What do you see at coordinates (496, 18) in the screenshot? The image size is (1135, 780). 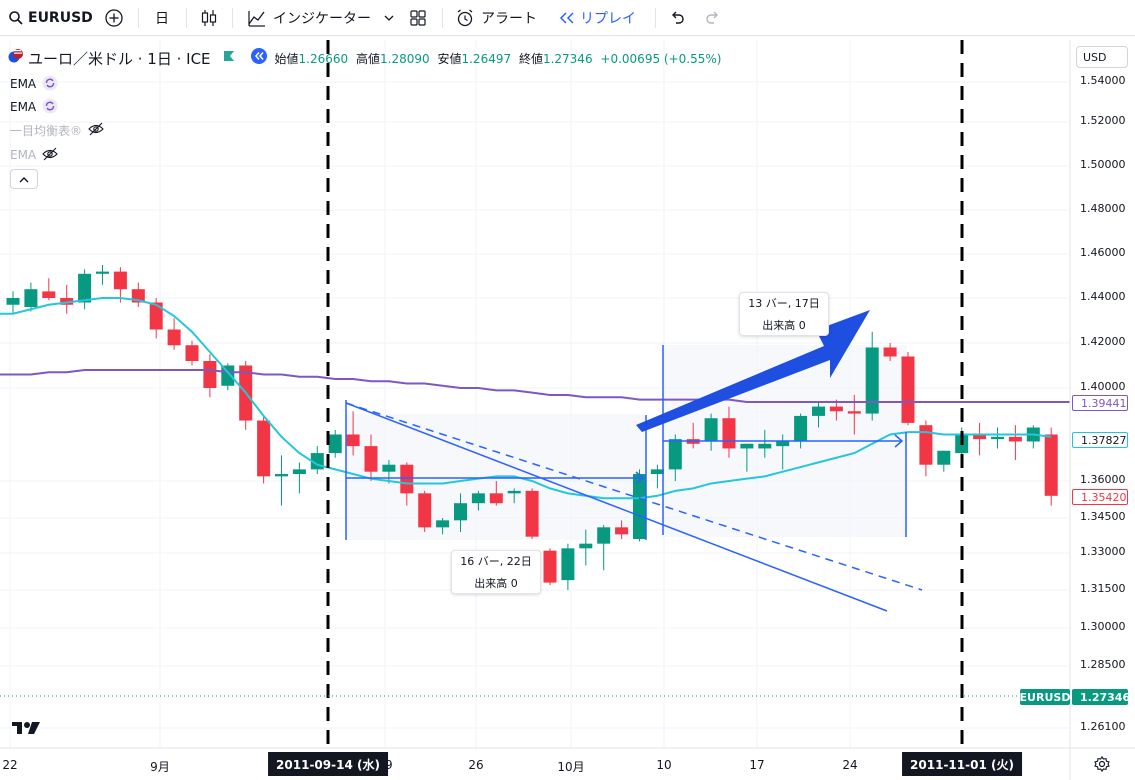 I see `alert-button: アラート` at bounding box center [496, 18].